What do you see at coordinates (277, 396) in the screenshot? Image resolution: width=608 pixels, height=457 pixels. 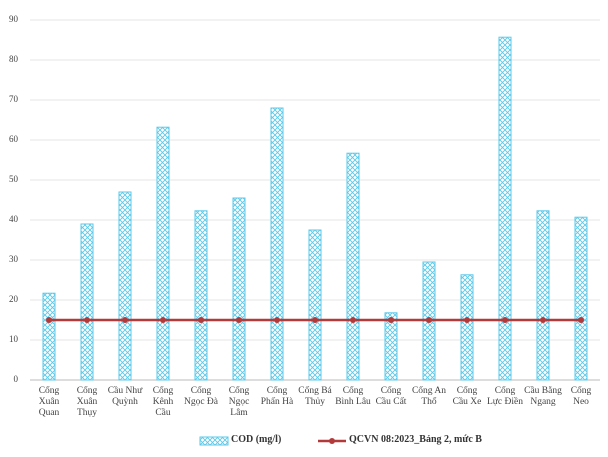 I see `x-tick-label: Cống Phấn Hà` at bounding box center [277, 396].